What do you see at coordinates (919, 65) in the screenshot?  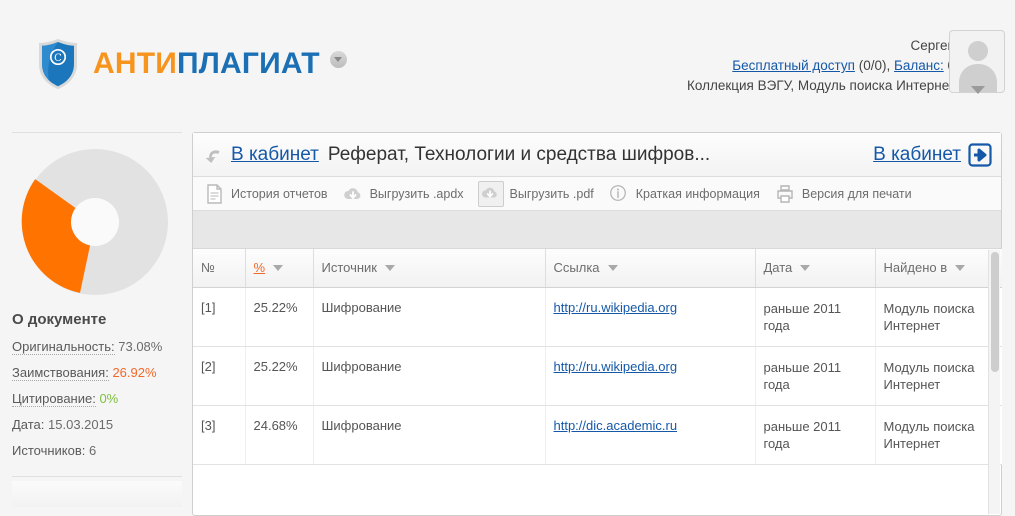 I see `balance-link: Баланс:` at bounding box center [919, 65].